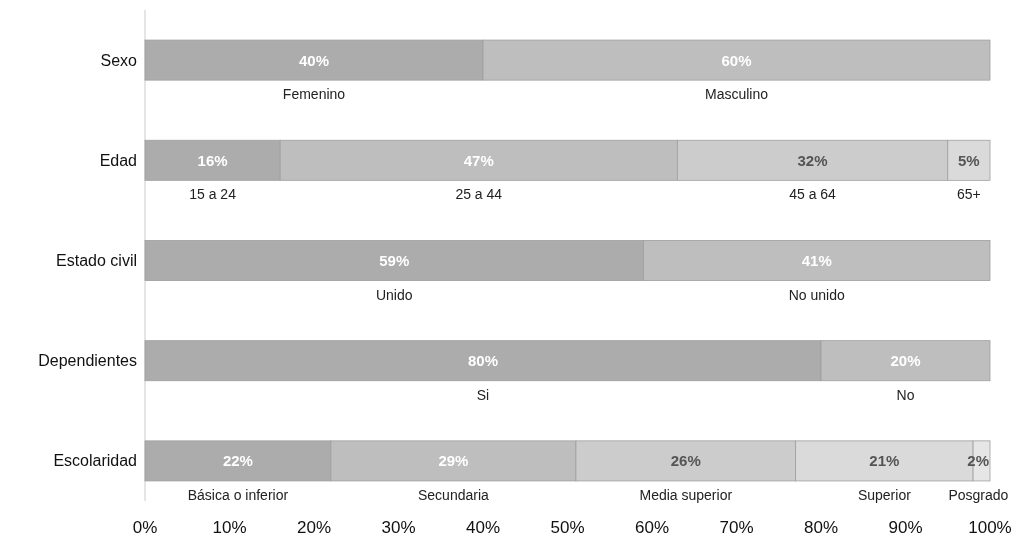 This screenshot has width=1016, height=541. What do you see at coordinates (884, 494) in the screenshot?
I see `annotation: Superior` at bounding box center [884, 494].